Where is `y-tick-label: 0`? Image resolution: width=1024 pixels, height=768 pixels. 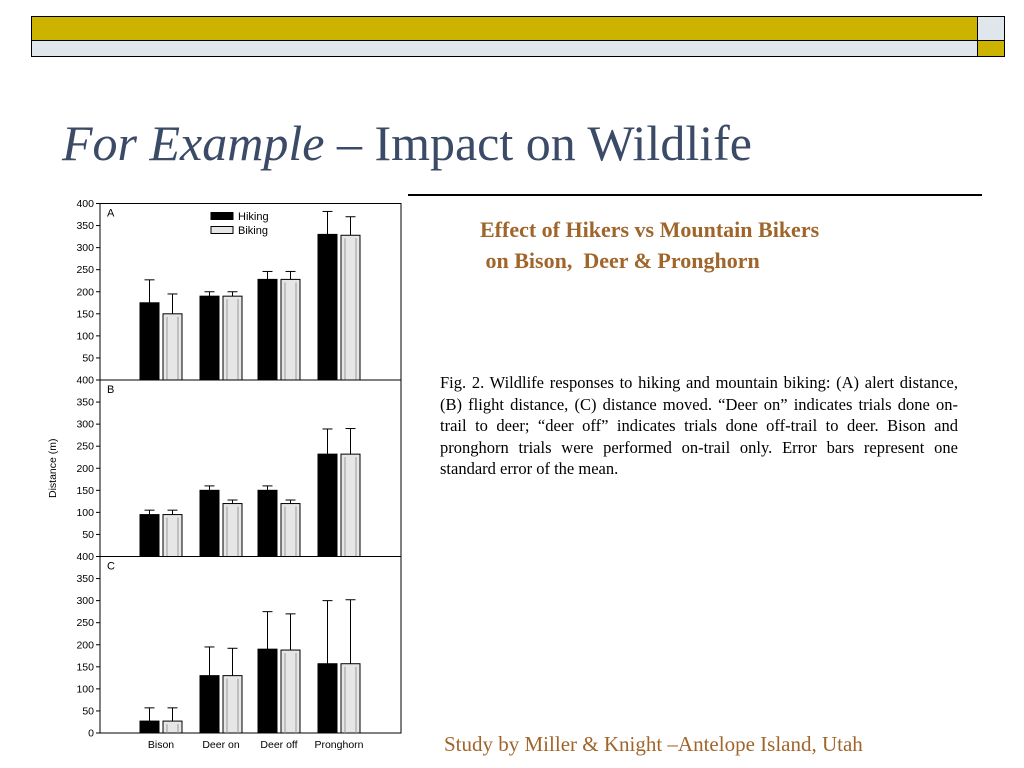 y-tick-label: 0 is located at coordinates (91, 734).